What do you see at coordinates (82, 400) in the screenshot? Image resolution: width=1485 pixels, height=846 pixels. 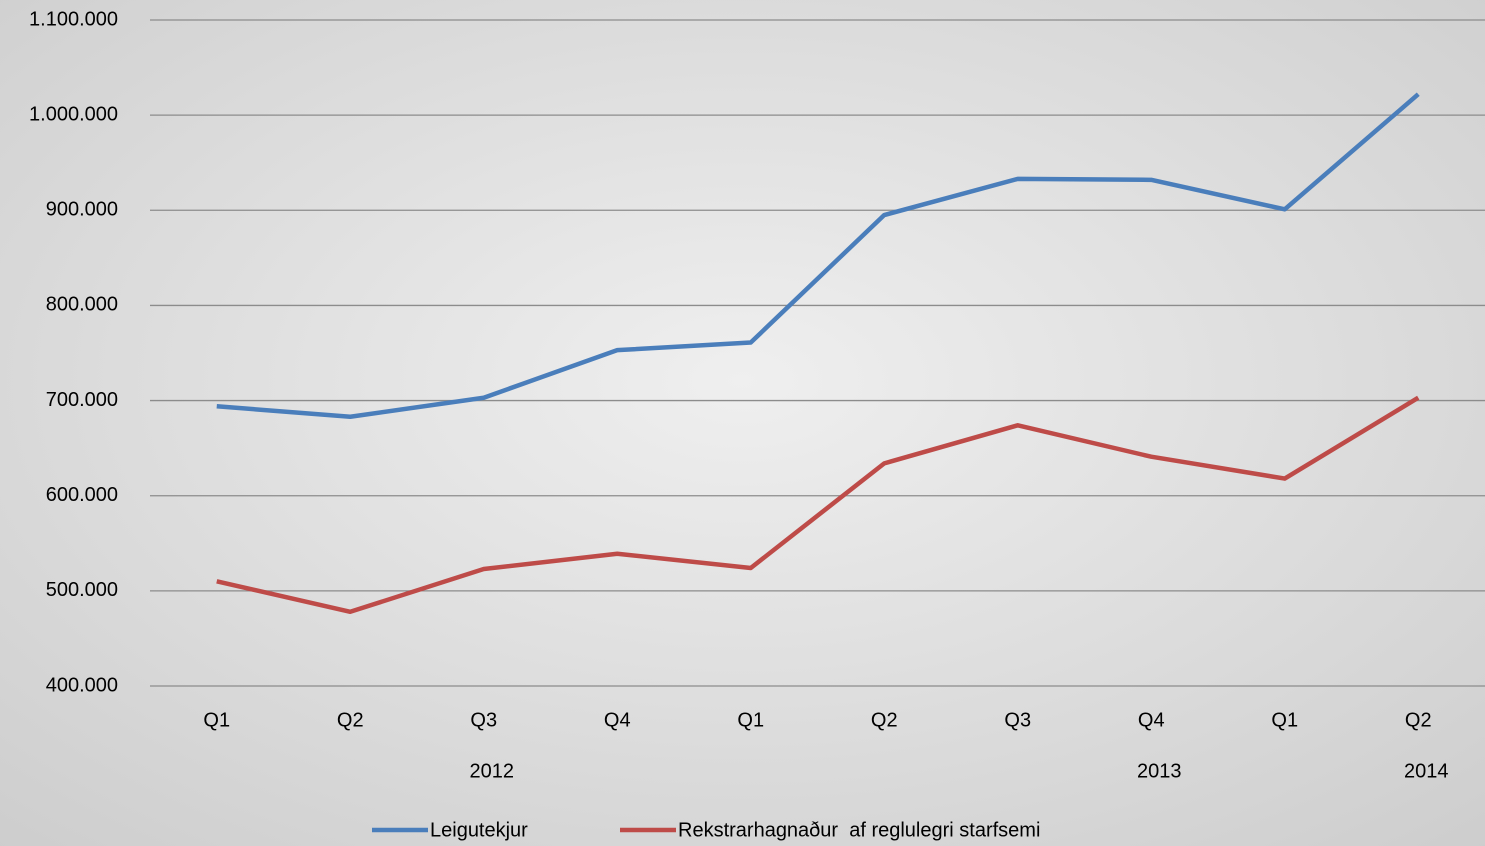 I see `y-tick-label: 700.000` at bounding box center [82, 400].